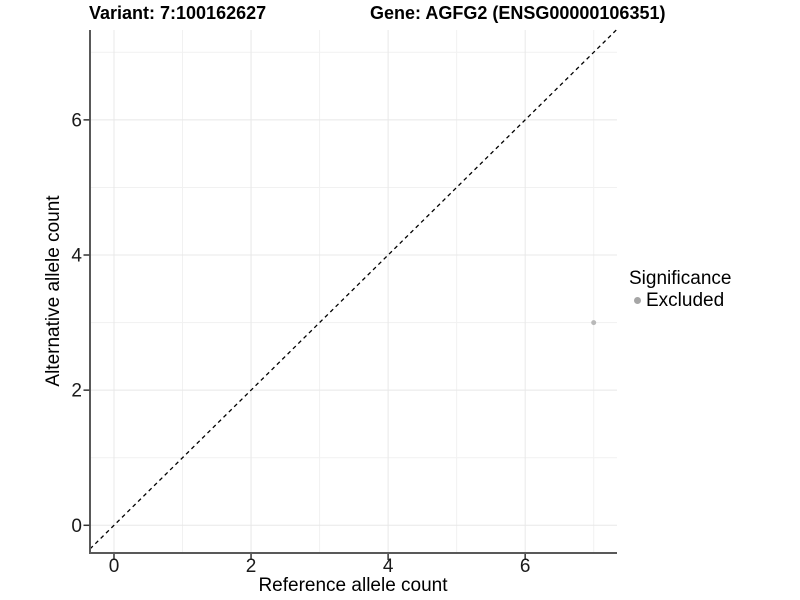 This screenshot has width=800, height=600. I want to click on x-tick-label: 4, so click(388, 566).